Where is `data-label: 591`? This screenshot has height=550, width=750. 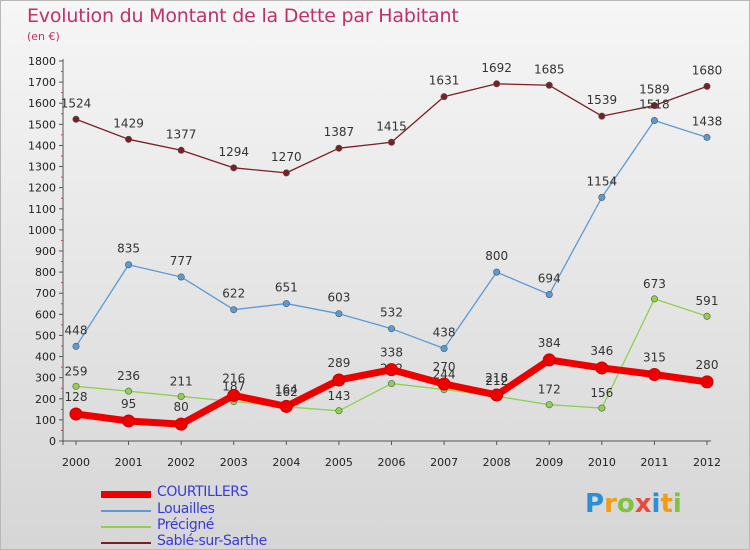
data-label: 591 is located at coordinates (707, 301).